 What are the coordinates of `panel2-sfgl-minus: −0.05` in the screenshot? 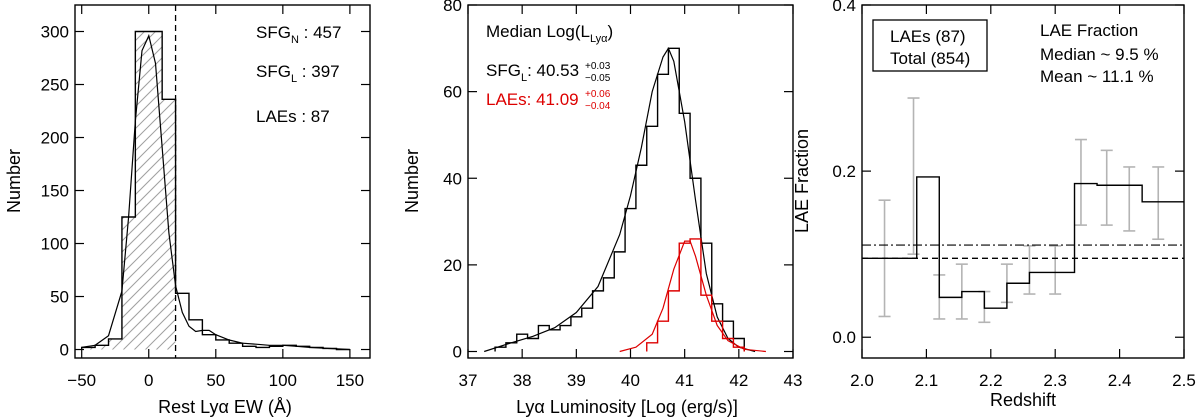 It's located at (598, 78).